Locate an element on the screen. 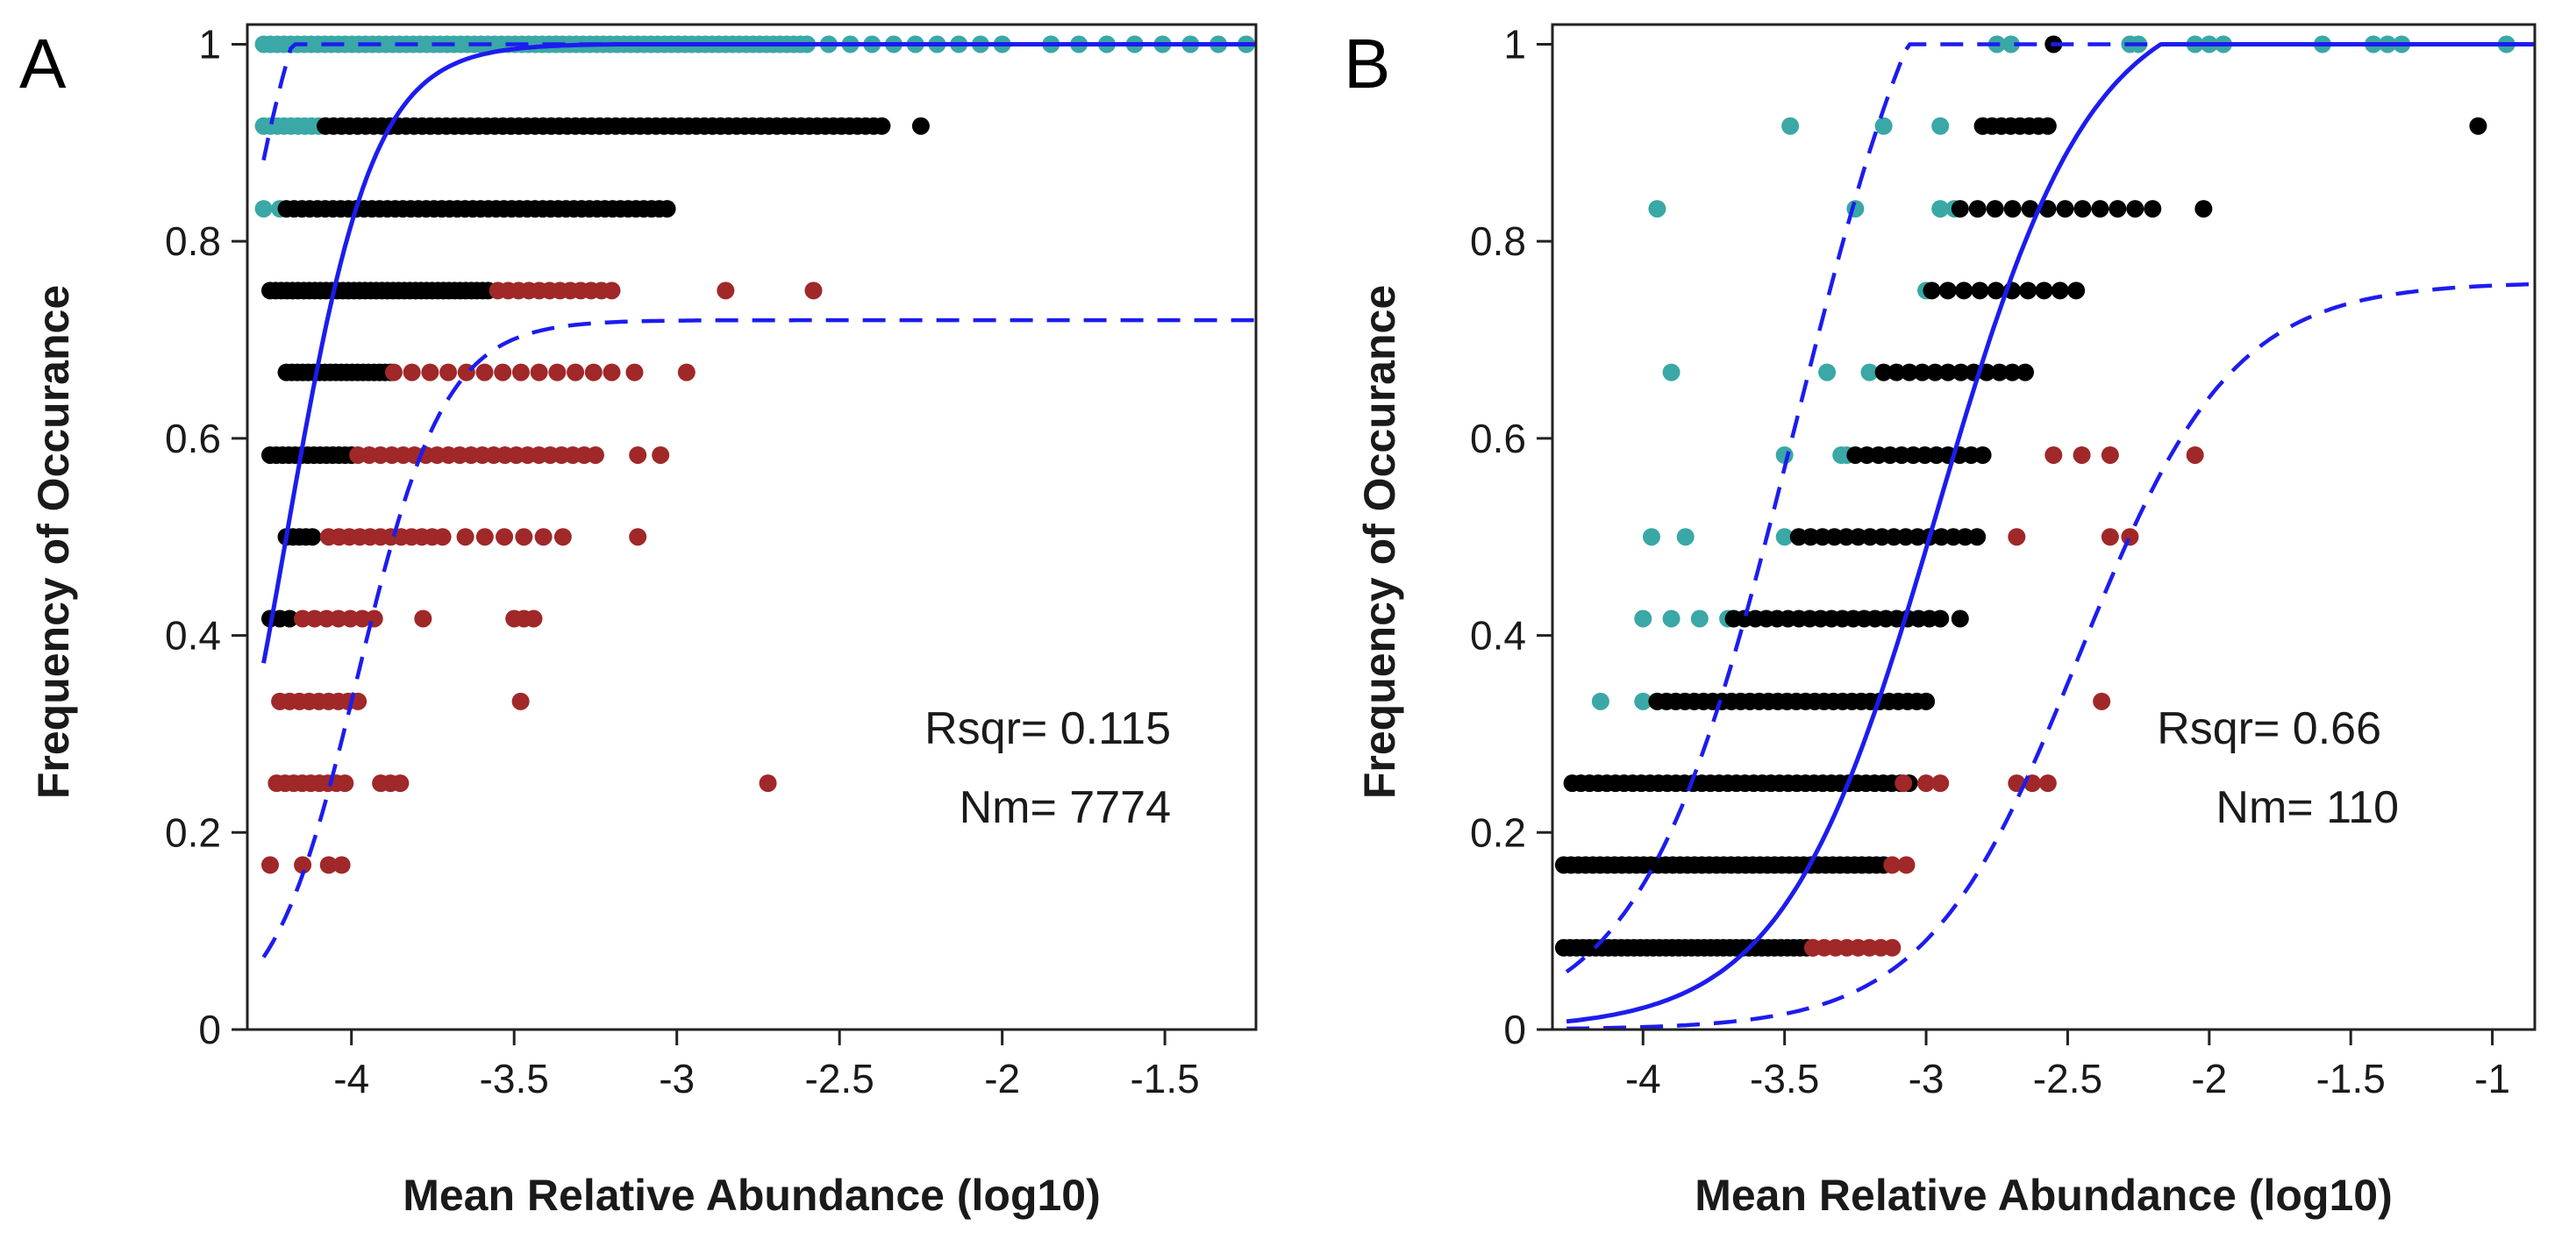 The image size is (2576, 1240). panel-a-rsqr: Rsqr= 0.115 is located at coordinates (1047, 728).